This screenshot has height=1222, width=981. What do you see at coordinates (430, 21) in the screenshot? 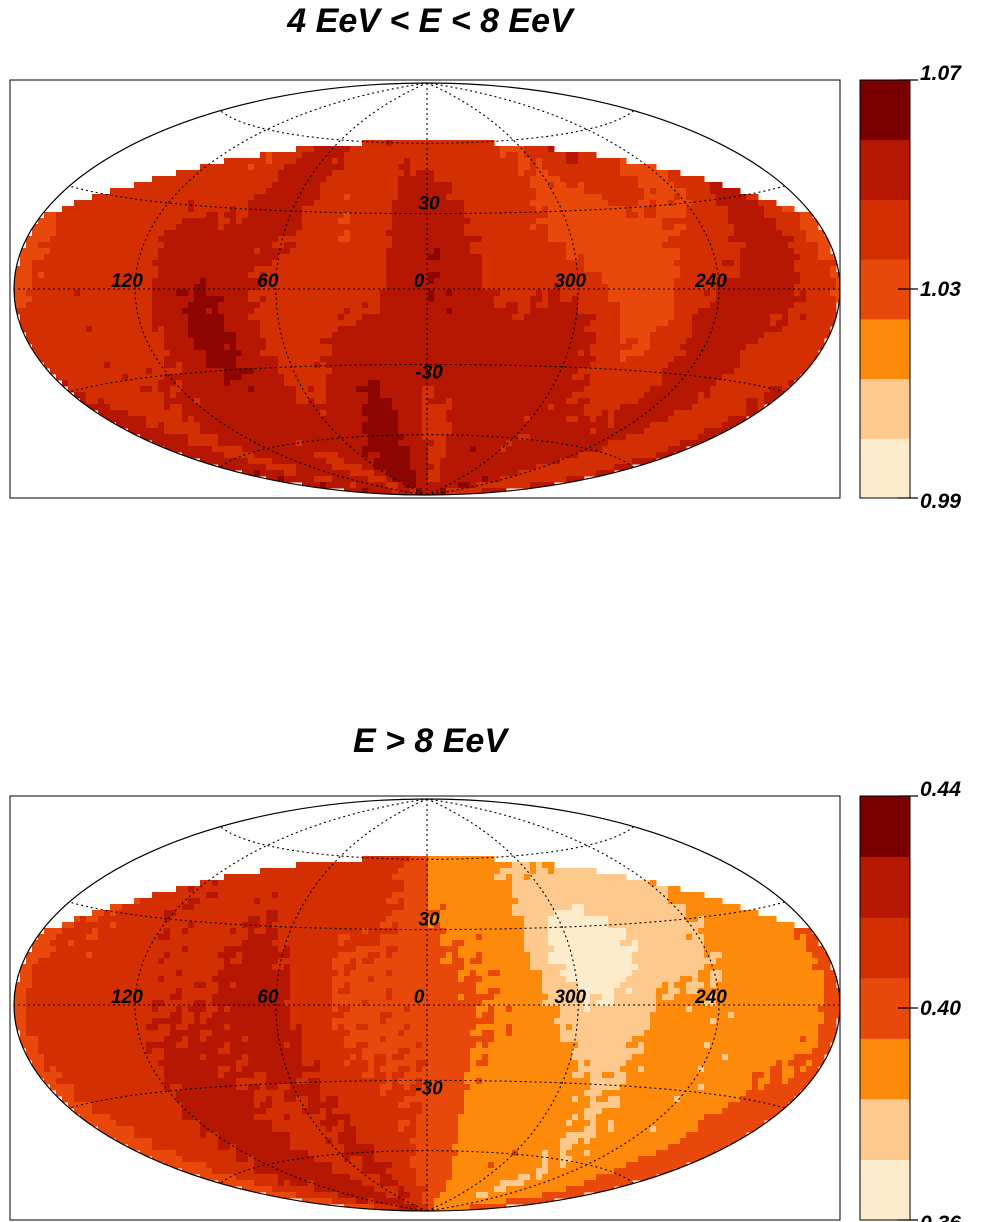
I see `chart-title: 4 EeV < E < 8 EeV` at bounding box center [430, 21].